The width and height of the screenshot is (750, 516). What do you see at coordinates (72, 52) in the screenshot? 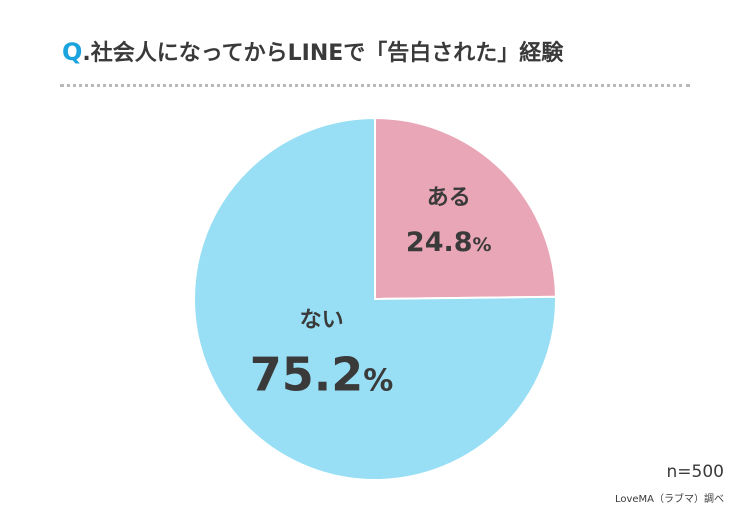
I see `title-prefix: Q` at bounding box center [72, 52].